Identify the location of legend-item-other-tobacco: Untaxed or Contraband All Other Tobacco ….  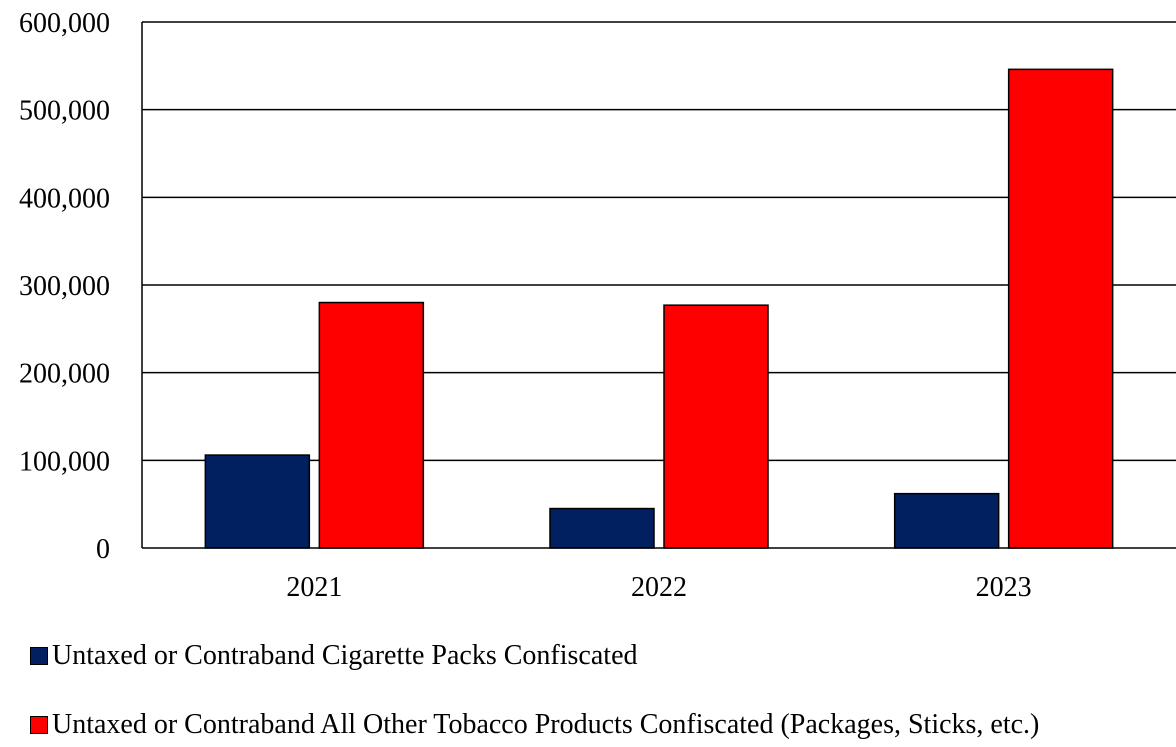
(534, 725).